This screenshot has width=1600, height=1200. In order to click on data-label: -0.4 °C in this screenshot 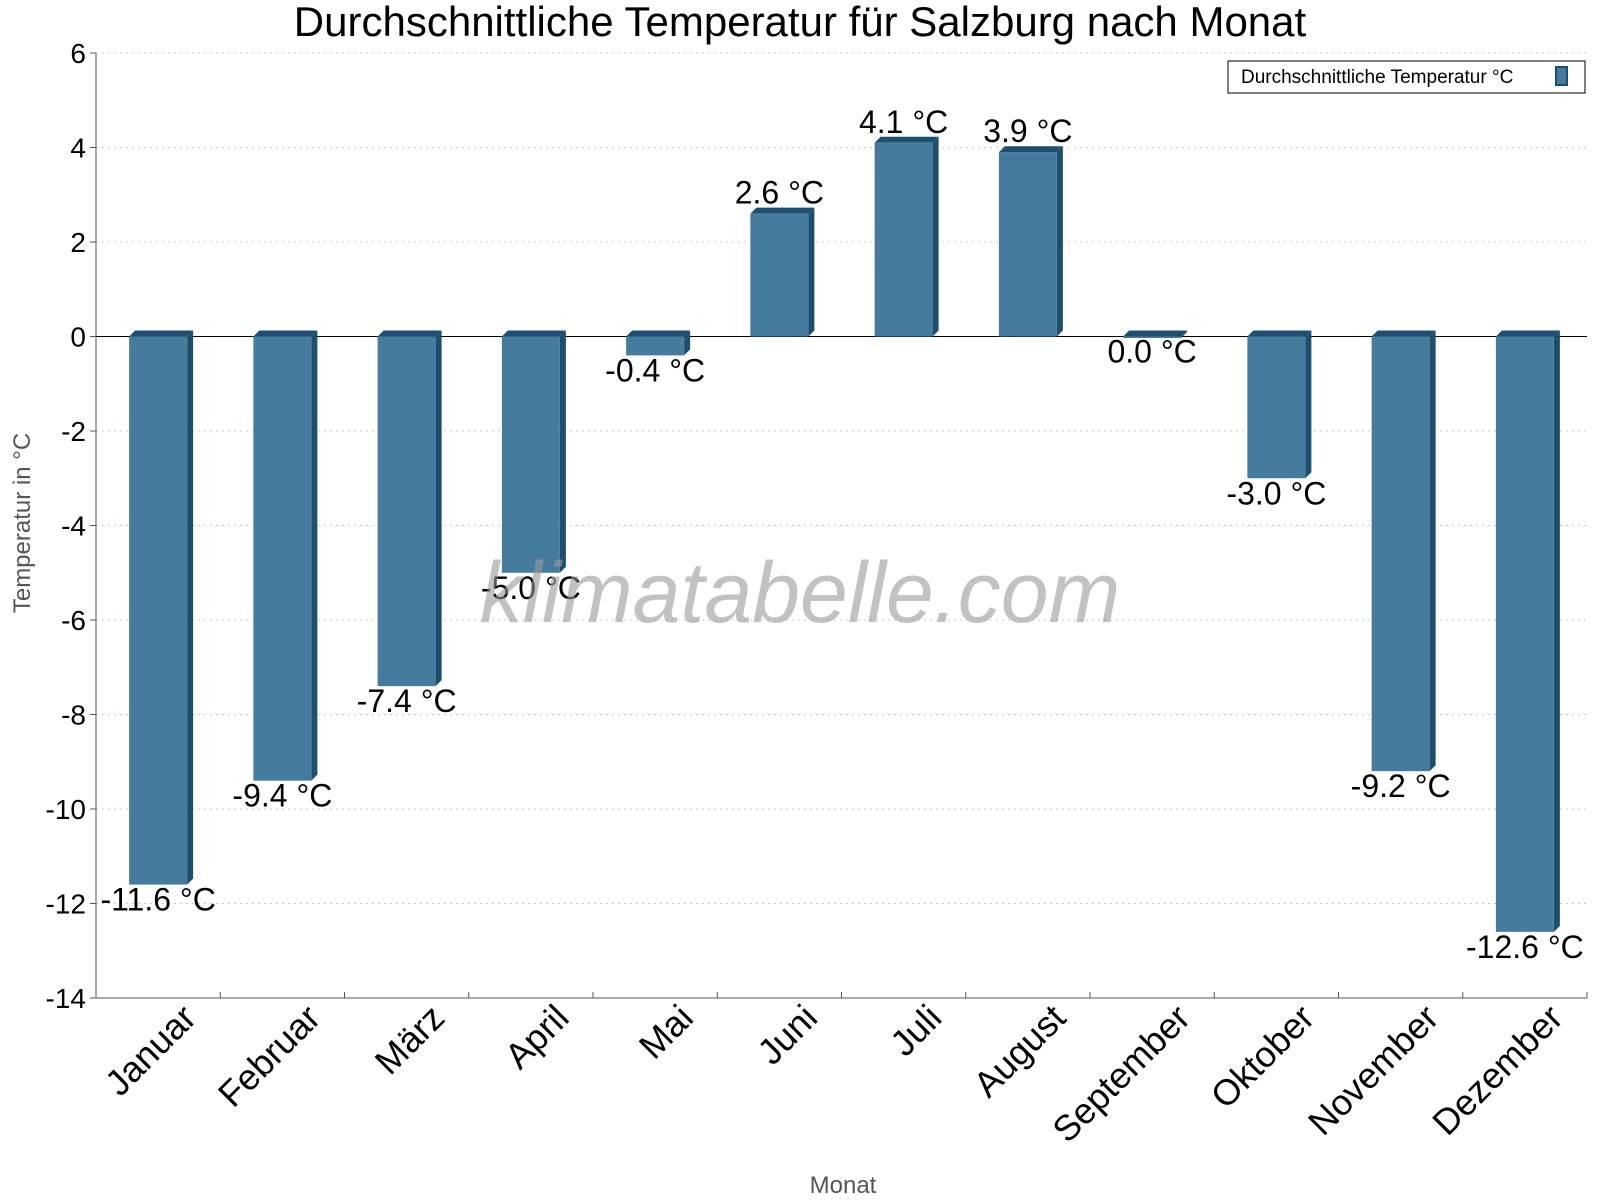, I will do `click(655, 370)`.